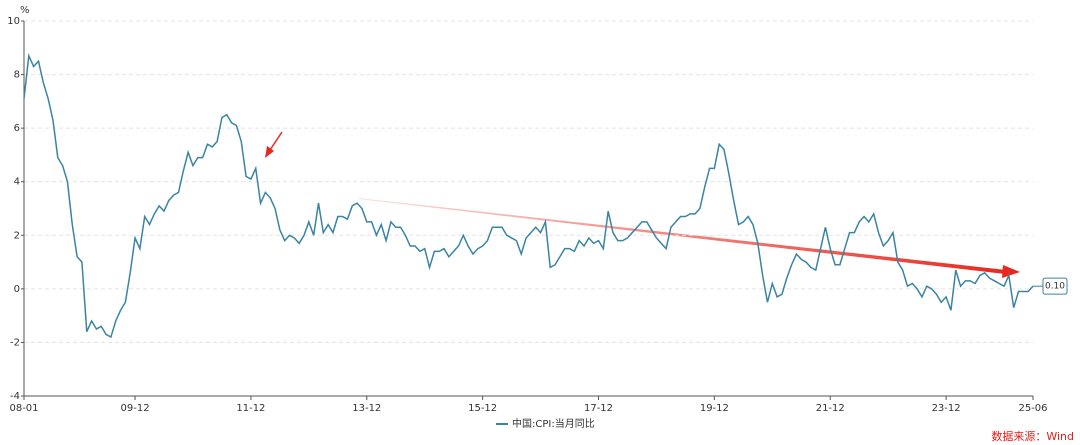  What do you see at coordinates (17, 289) in the screenshot?
I see `y-tick-label: 0` at bounding box center [17, 289].